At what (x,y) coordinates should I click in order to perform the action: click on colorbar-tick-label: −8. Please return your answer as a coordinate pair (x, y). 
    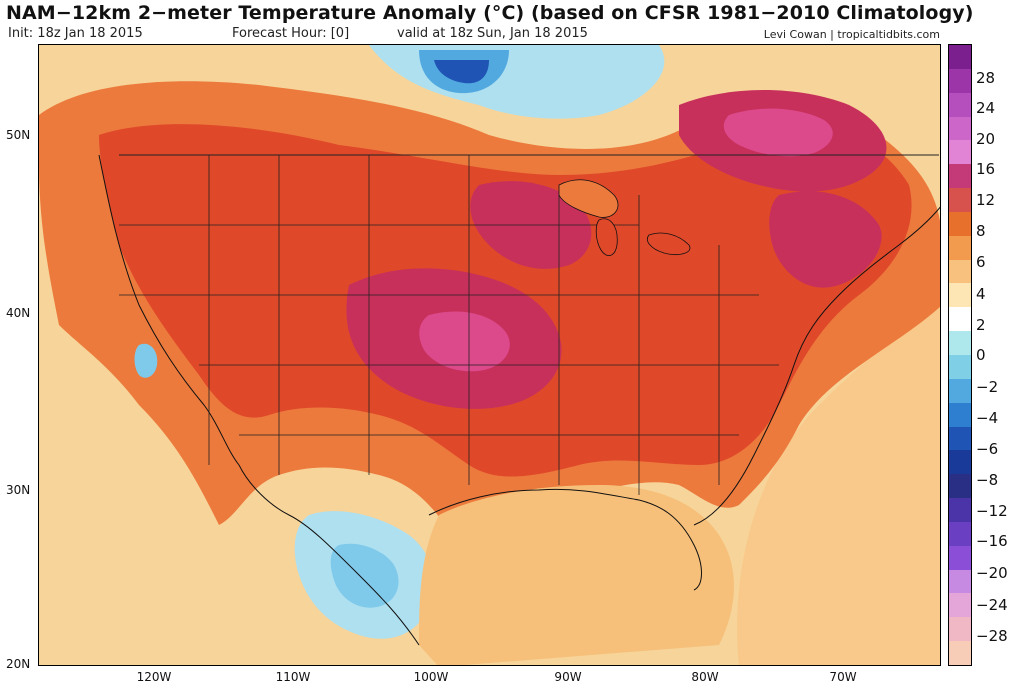
    Looking at the image, I should click on (987, 480).